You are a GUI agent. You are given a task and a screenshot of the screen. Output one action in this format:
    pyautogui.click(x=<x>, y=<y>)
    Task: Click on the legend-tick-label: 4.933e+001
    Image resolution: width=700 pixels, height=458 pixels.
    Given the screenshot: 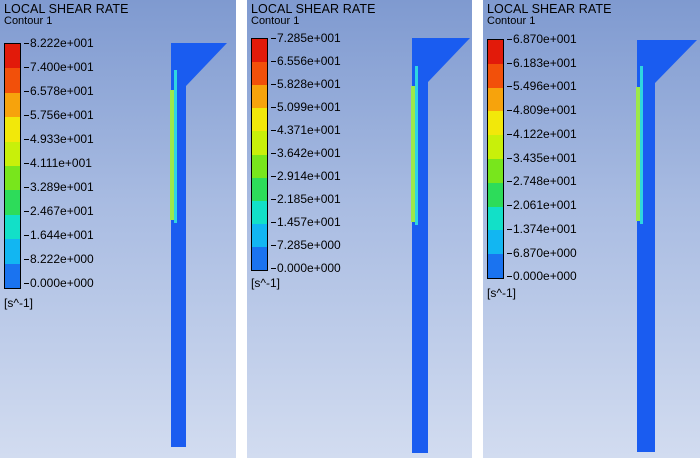 What is the action you would take?
    pyautogui.click(x=59, y=139)
    